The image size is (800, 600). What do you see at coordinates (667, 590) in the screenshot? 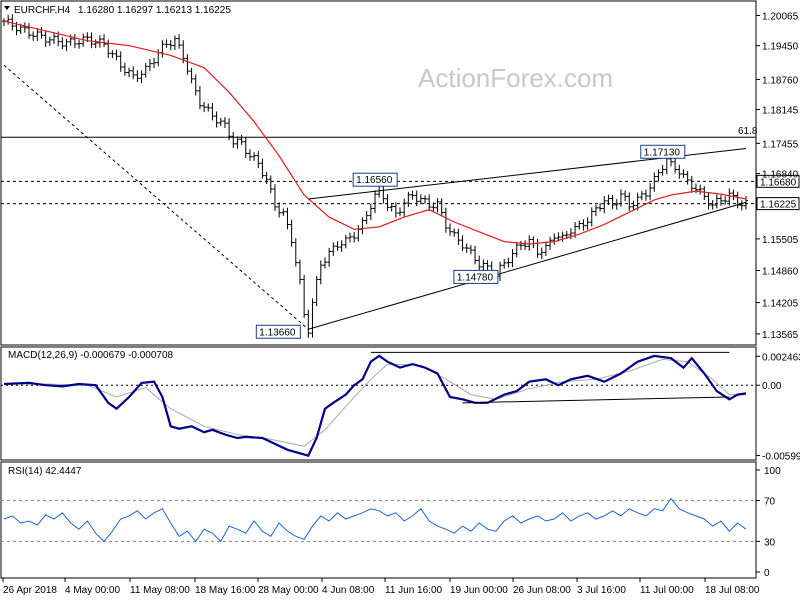
I see `time-axis-label: 11 Jul 00:00` at bounding box center [667, 590].